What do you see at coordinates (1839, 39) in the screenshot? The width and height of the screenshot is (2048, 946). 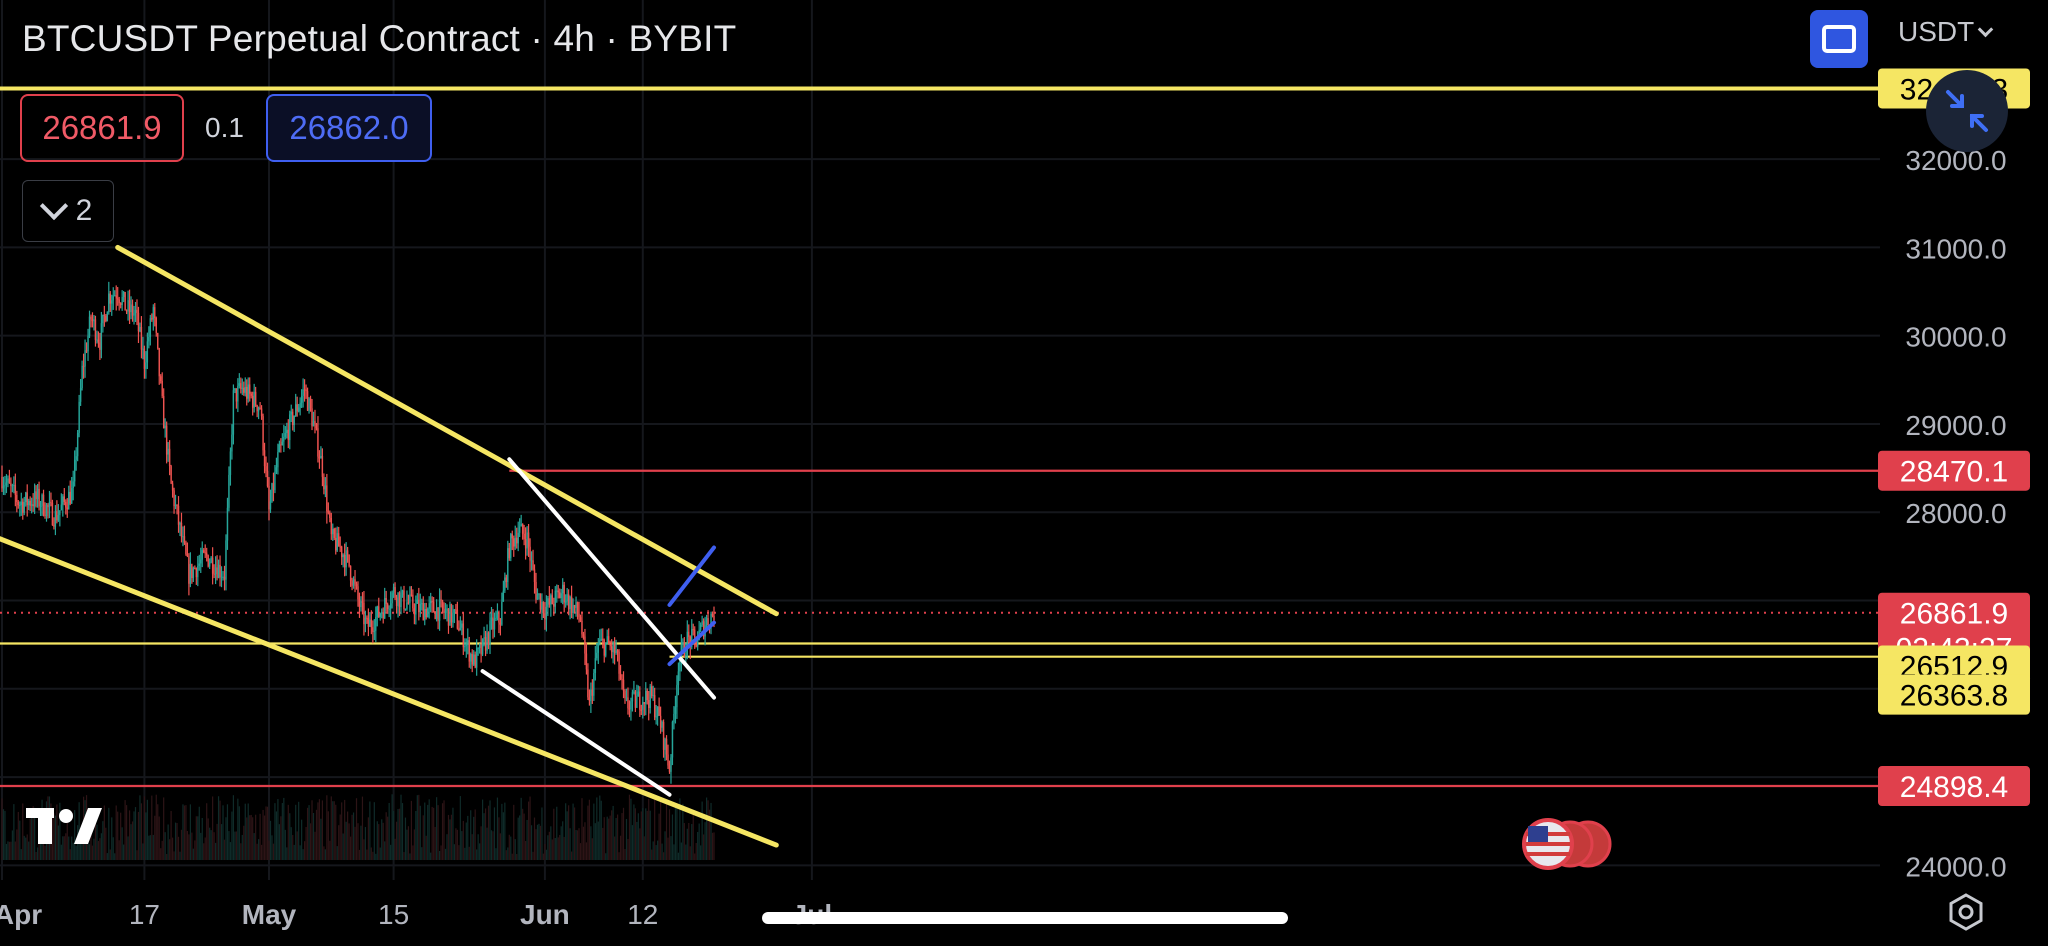 I see `fullscreen-button` at bounding box center [1839, 39].